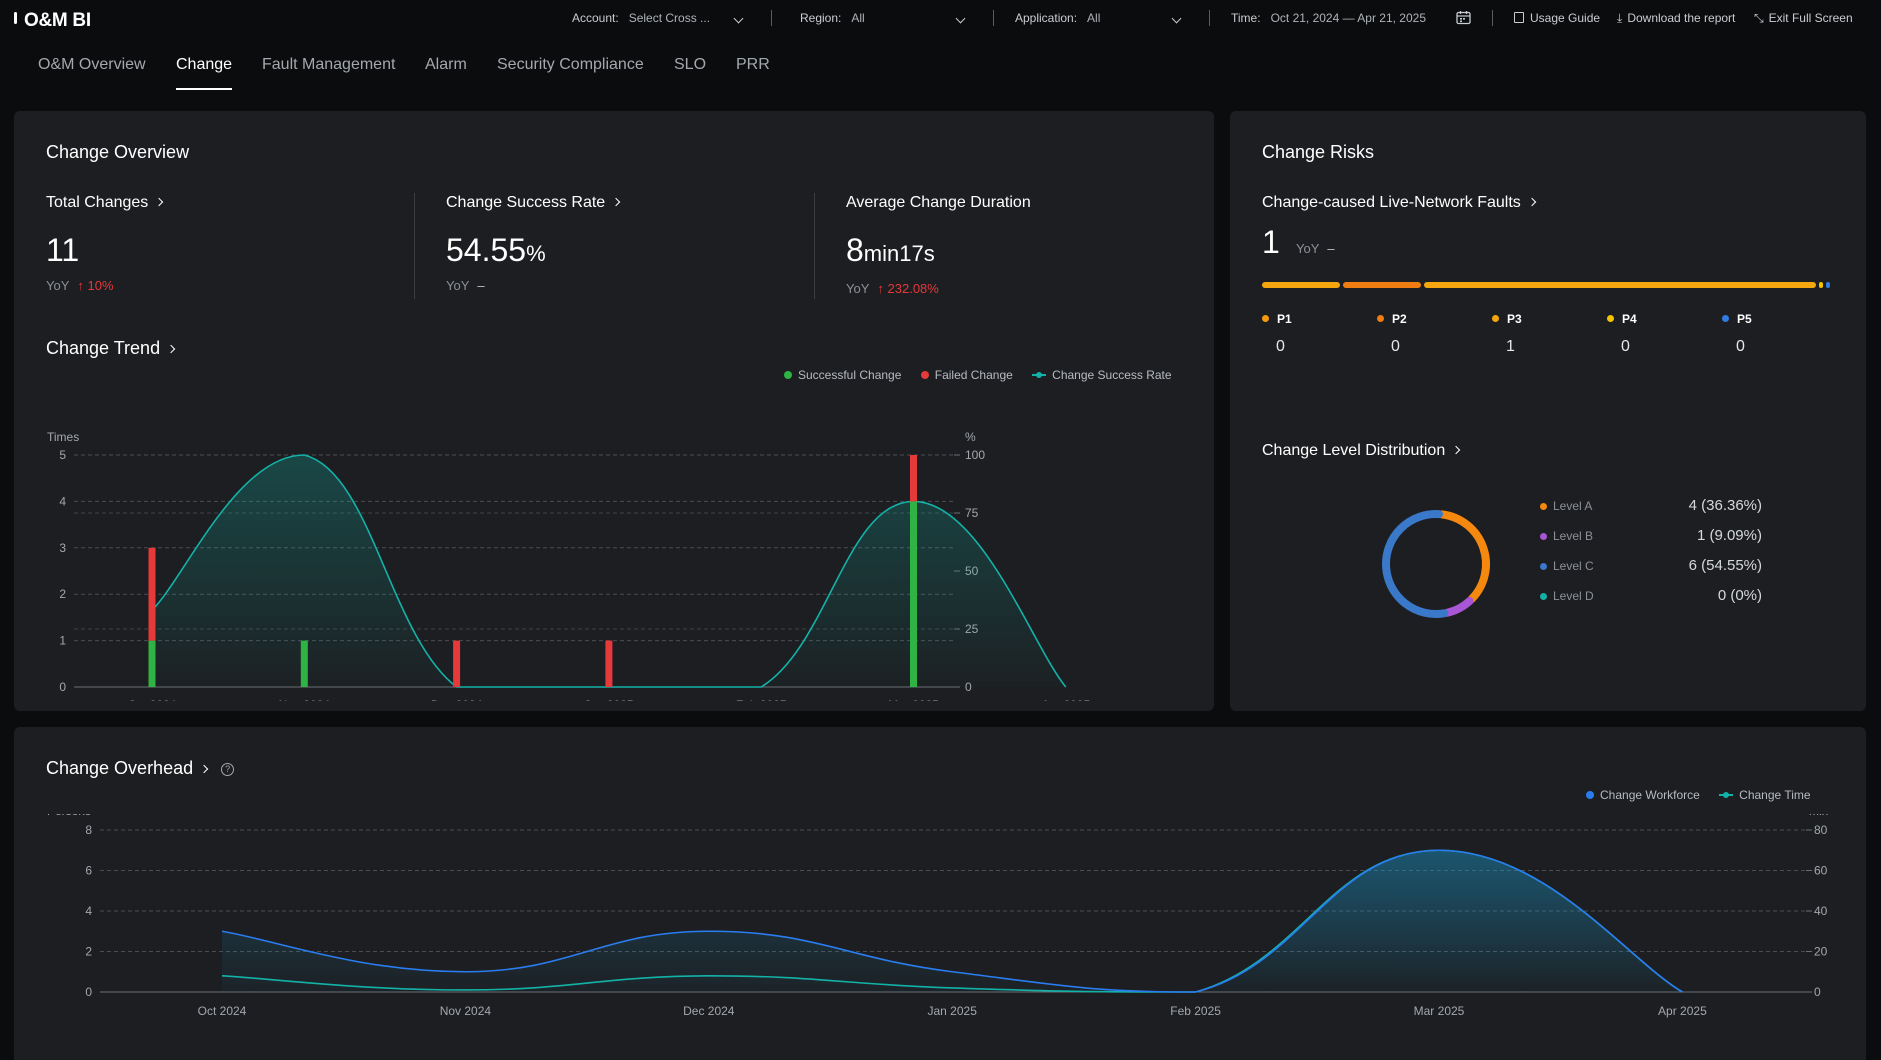 The image size is (1881, 1060). Describe the element at coordinates (1065, 699) in the screenshot. I see `x-tick-label: Apr 2025` at that location.